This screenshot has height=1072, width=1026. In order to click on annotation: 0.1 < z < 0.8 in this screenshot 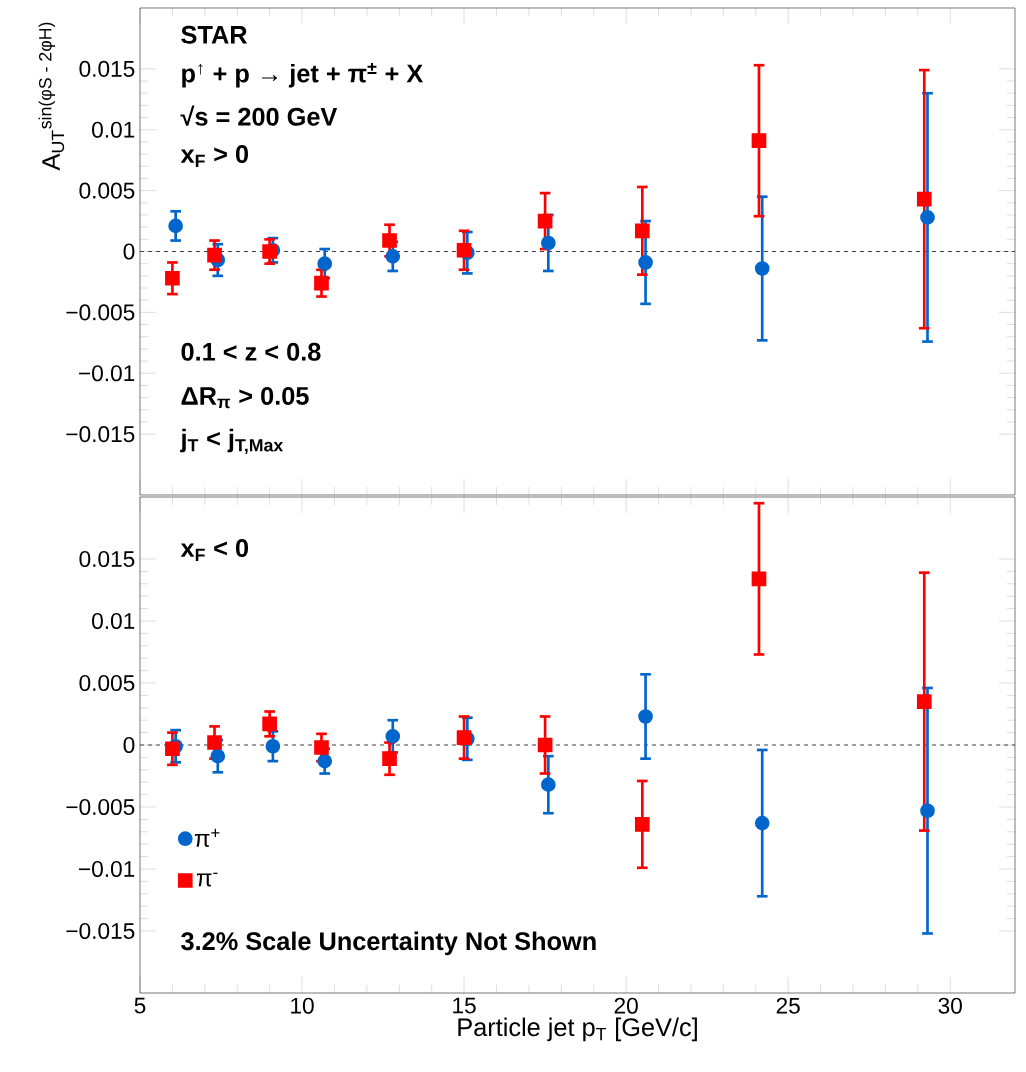, I will do `click(251, 351)`.